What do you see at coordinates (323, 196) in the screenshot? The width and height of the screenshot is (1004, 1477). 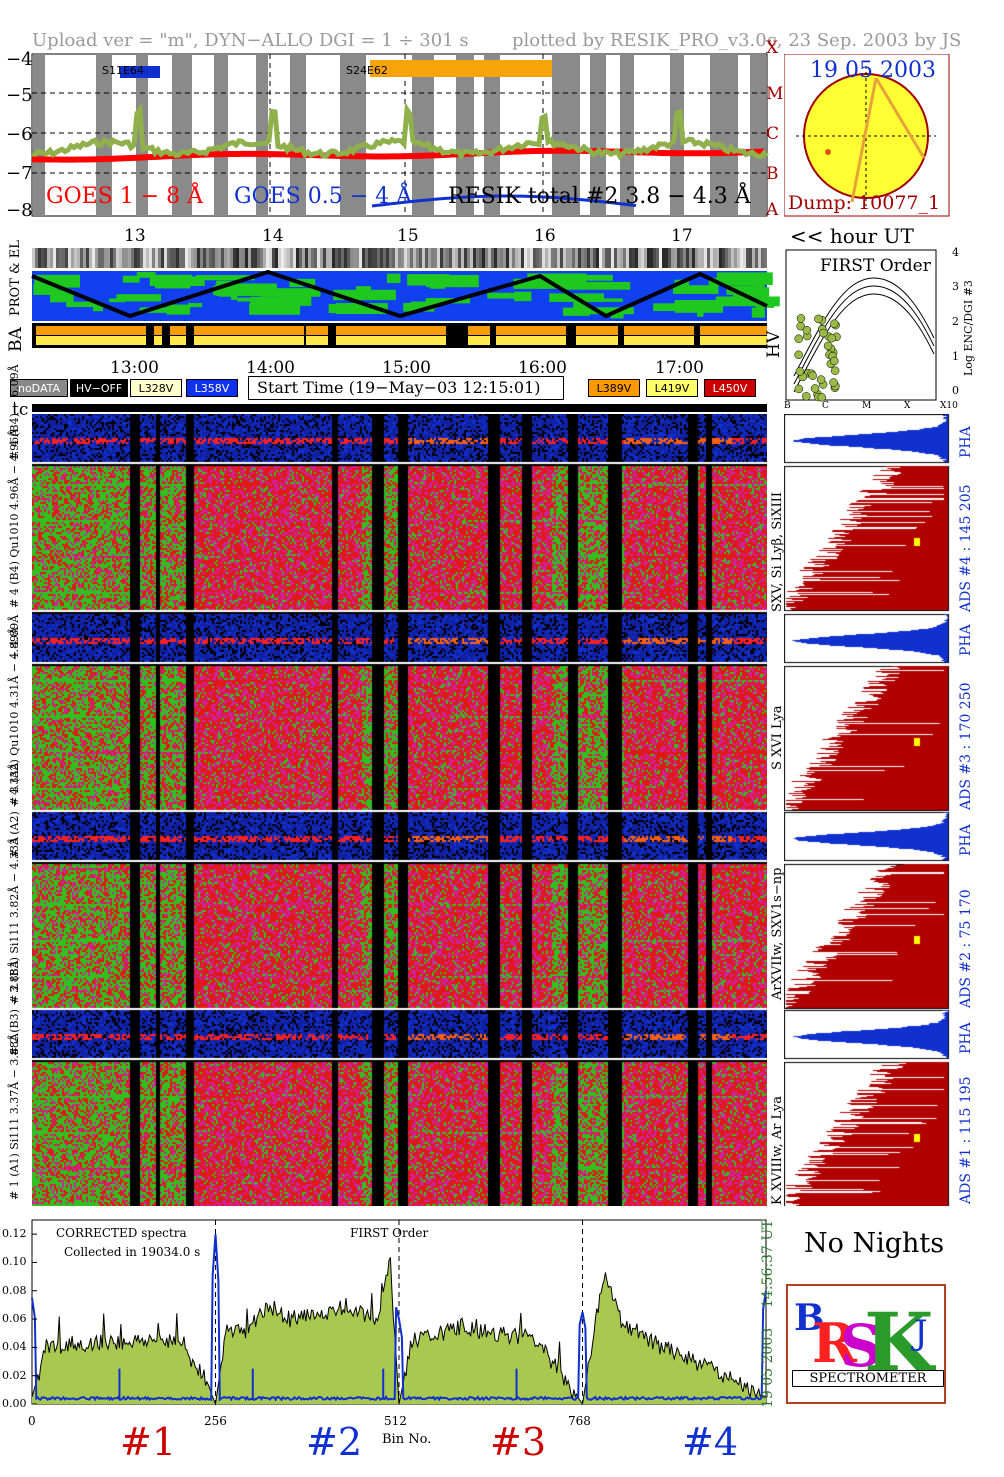 I see `goes054-label: GOES 0.5 − 4 Å` at bounding box center [323, 196].